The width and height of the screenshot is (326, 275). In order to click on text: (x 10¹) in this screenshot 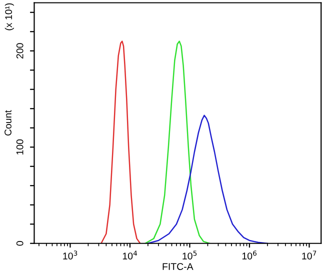, I will do `click(9, 16)`.